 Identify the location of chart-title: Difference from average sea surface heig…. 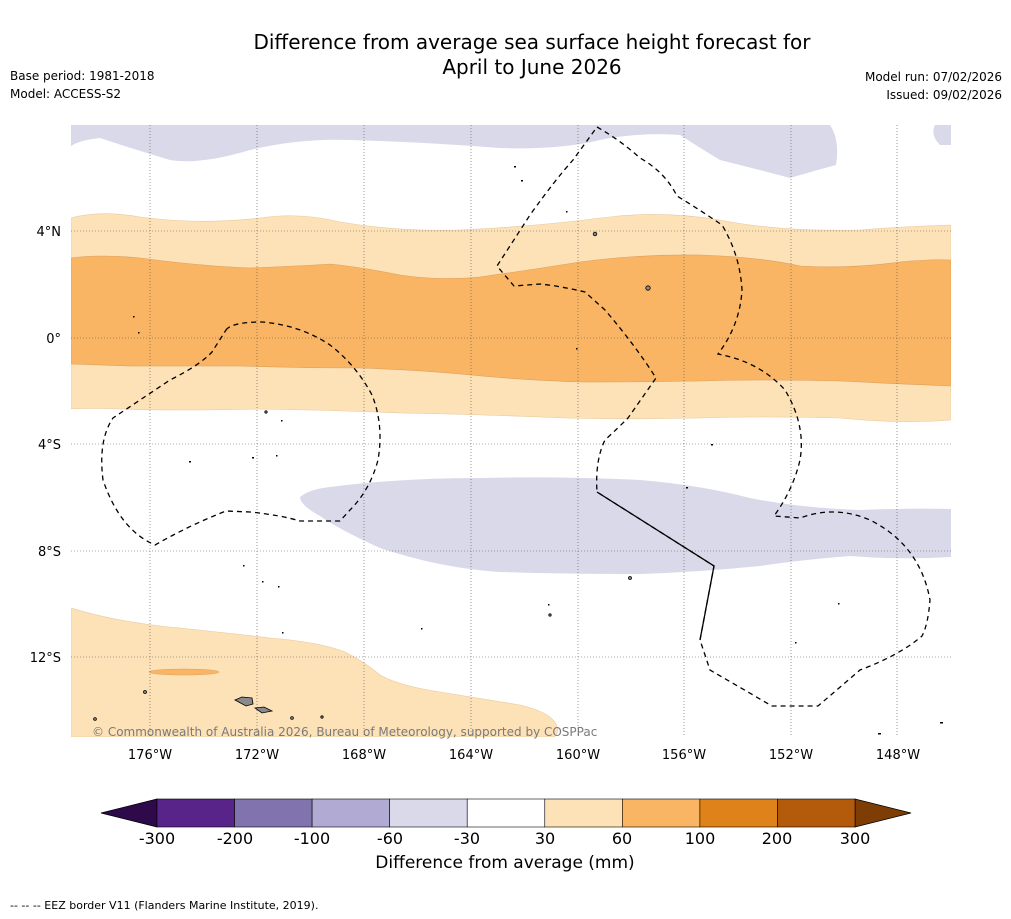
(532, 55).